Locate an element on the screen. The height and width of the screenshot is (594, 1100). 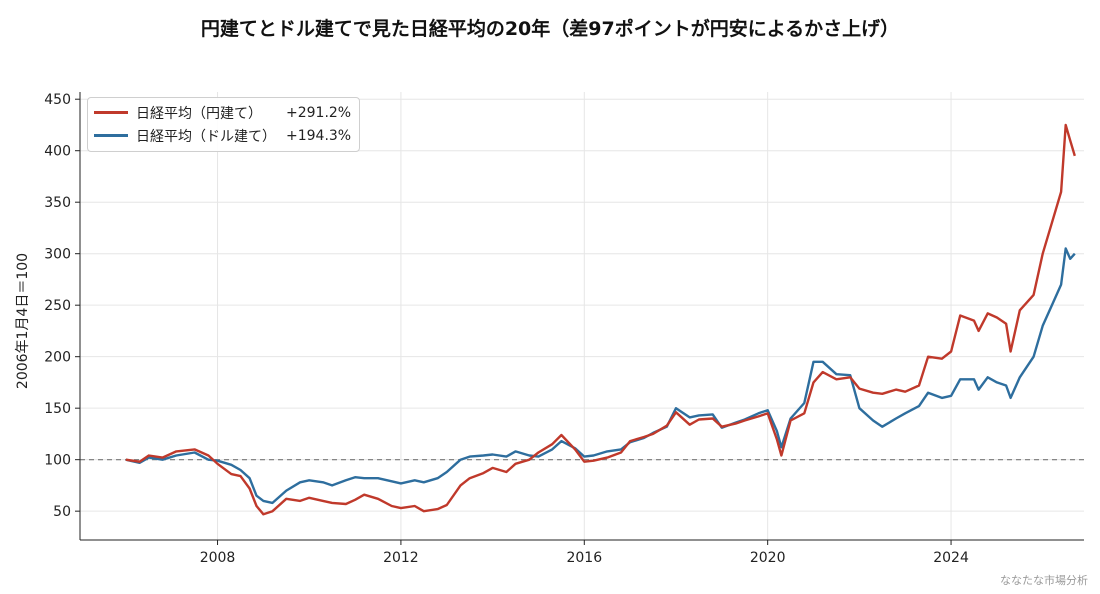
x-tick-label-2016: 2016 is located at coordinates (584, 558).